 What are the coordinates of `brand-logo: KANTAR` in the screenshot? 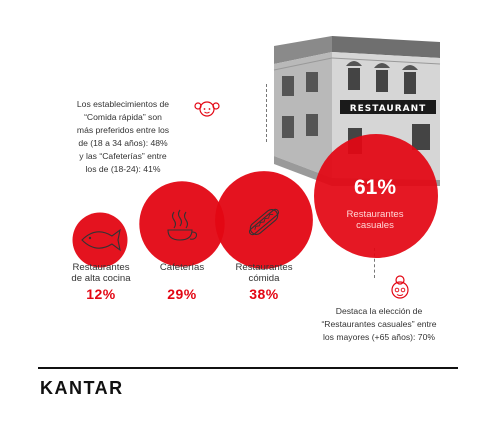 It's located at (82, 388).